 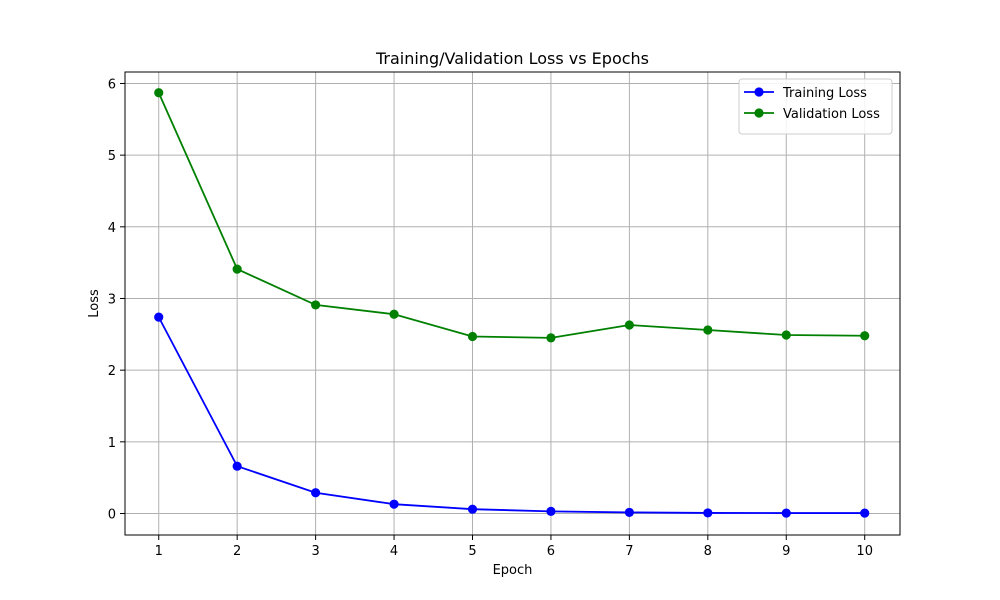 I want to click on x-tick-label: 2, so click(x=237, y=551).